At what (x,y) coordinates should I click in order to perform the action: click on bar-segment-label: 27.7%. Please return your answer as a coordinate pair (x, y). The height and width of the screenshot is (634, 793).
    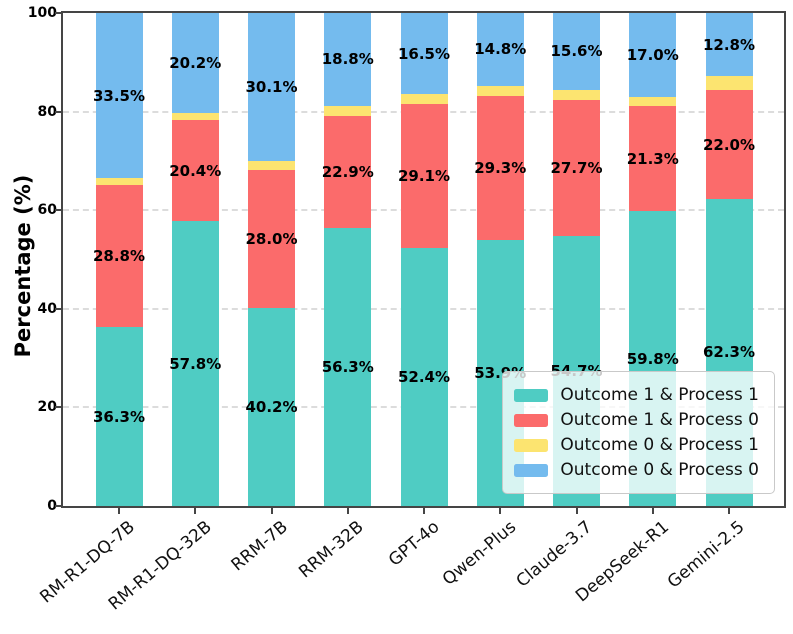
    Looking at the image, I should click on (576, 168).